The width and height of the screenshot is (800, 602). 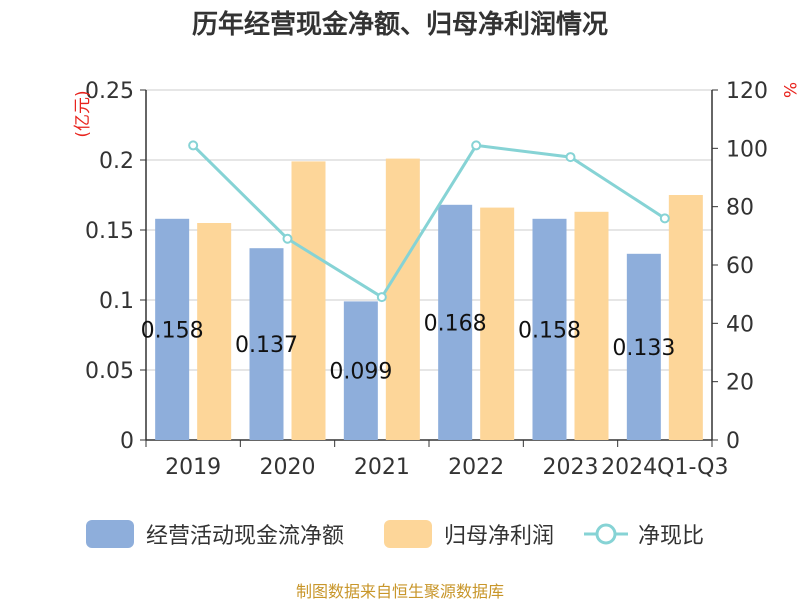 I want to click on legend-label-cashflow: 经营活动现金流净额, so click(x=245, y=536).